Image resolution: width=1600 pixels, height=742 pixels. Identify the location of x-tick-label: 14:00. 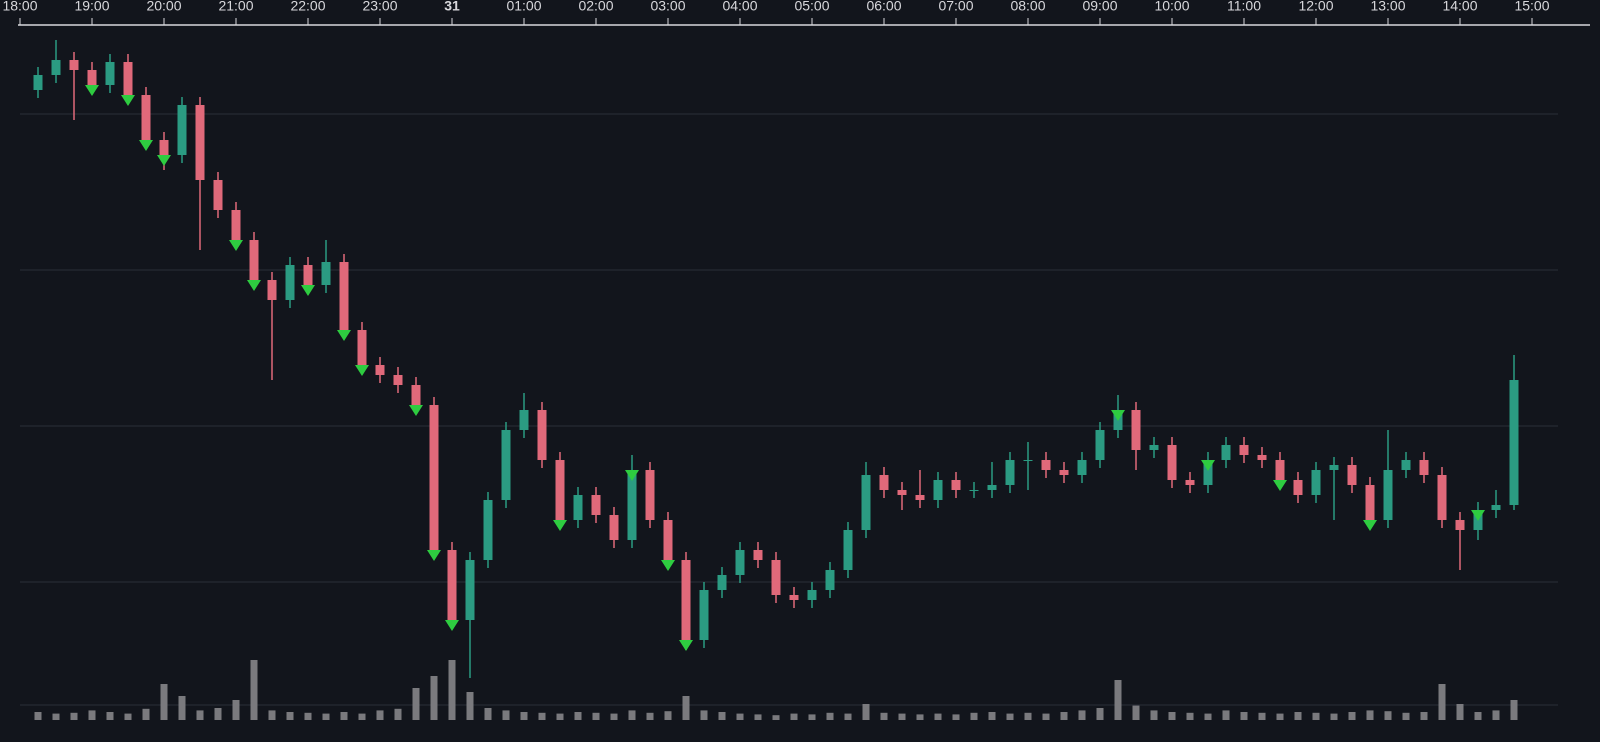
(1459, 7).